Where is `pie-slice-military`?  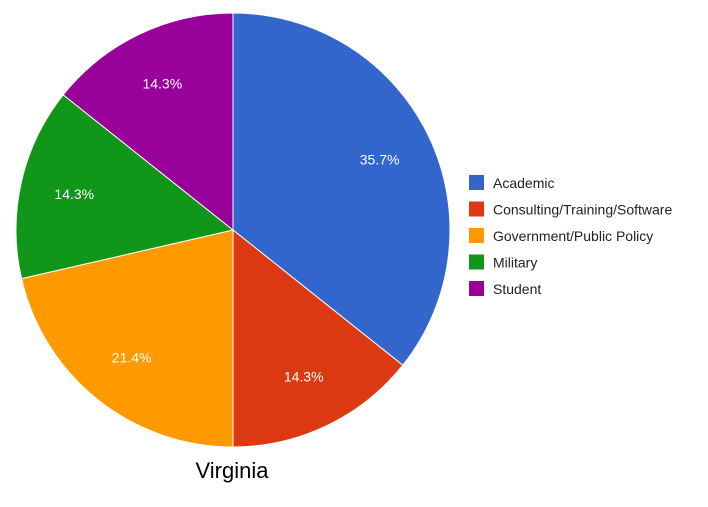
pie-slice-military is located at coordinates (125, 187).